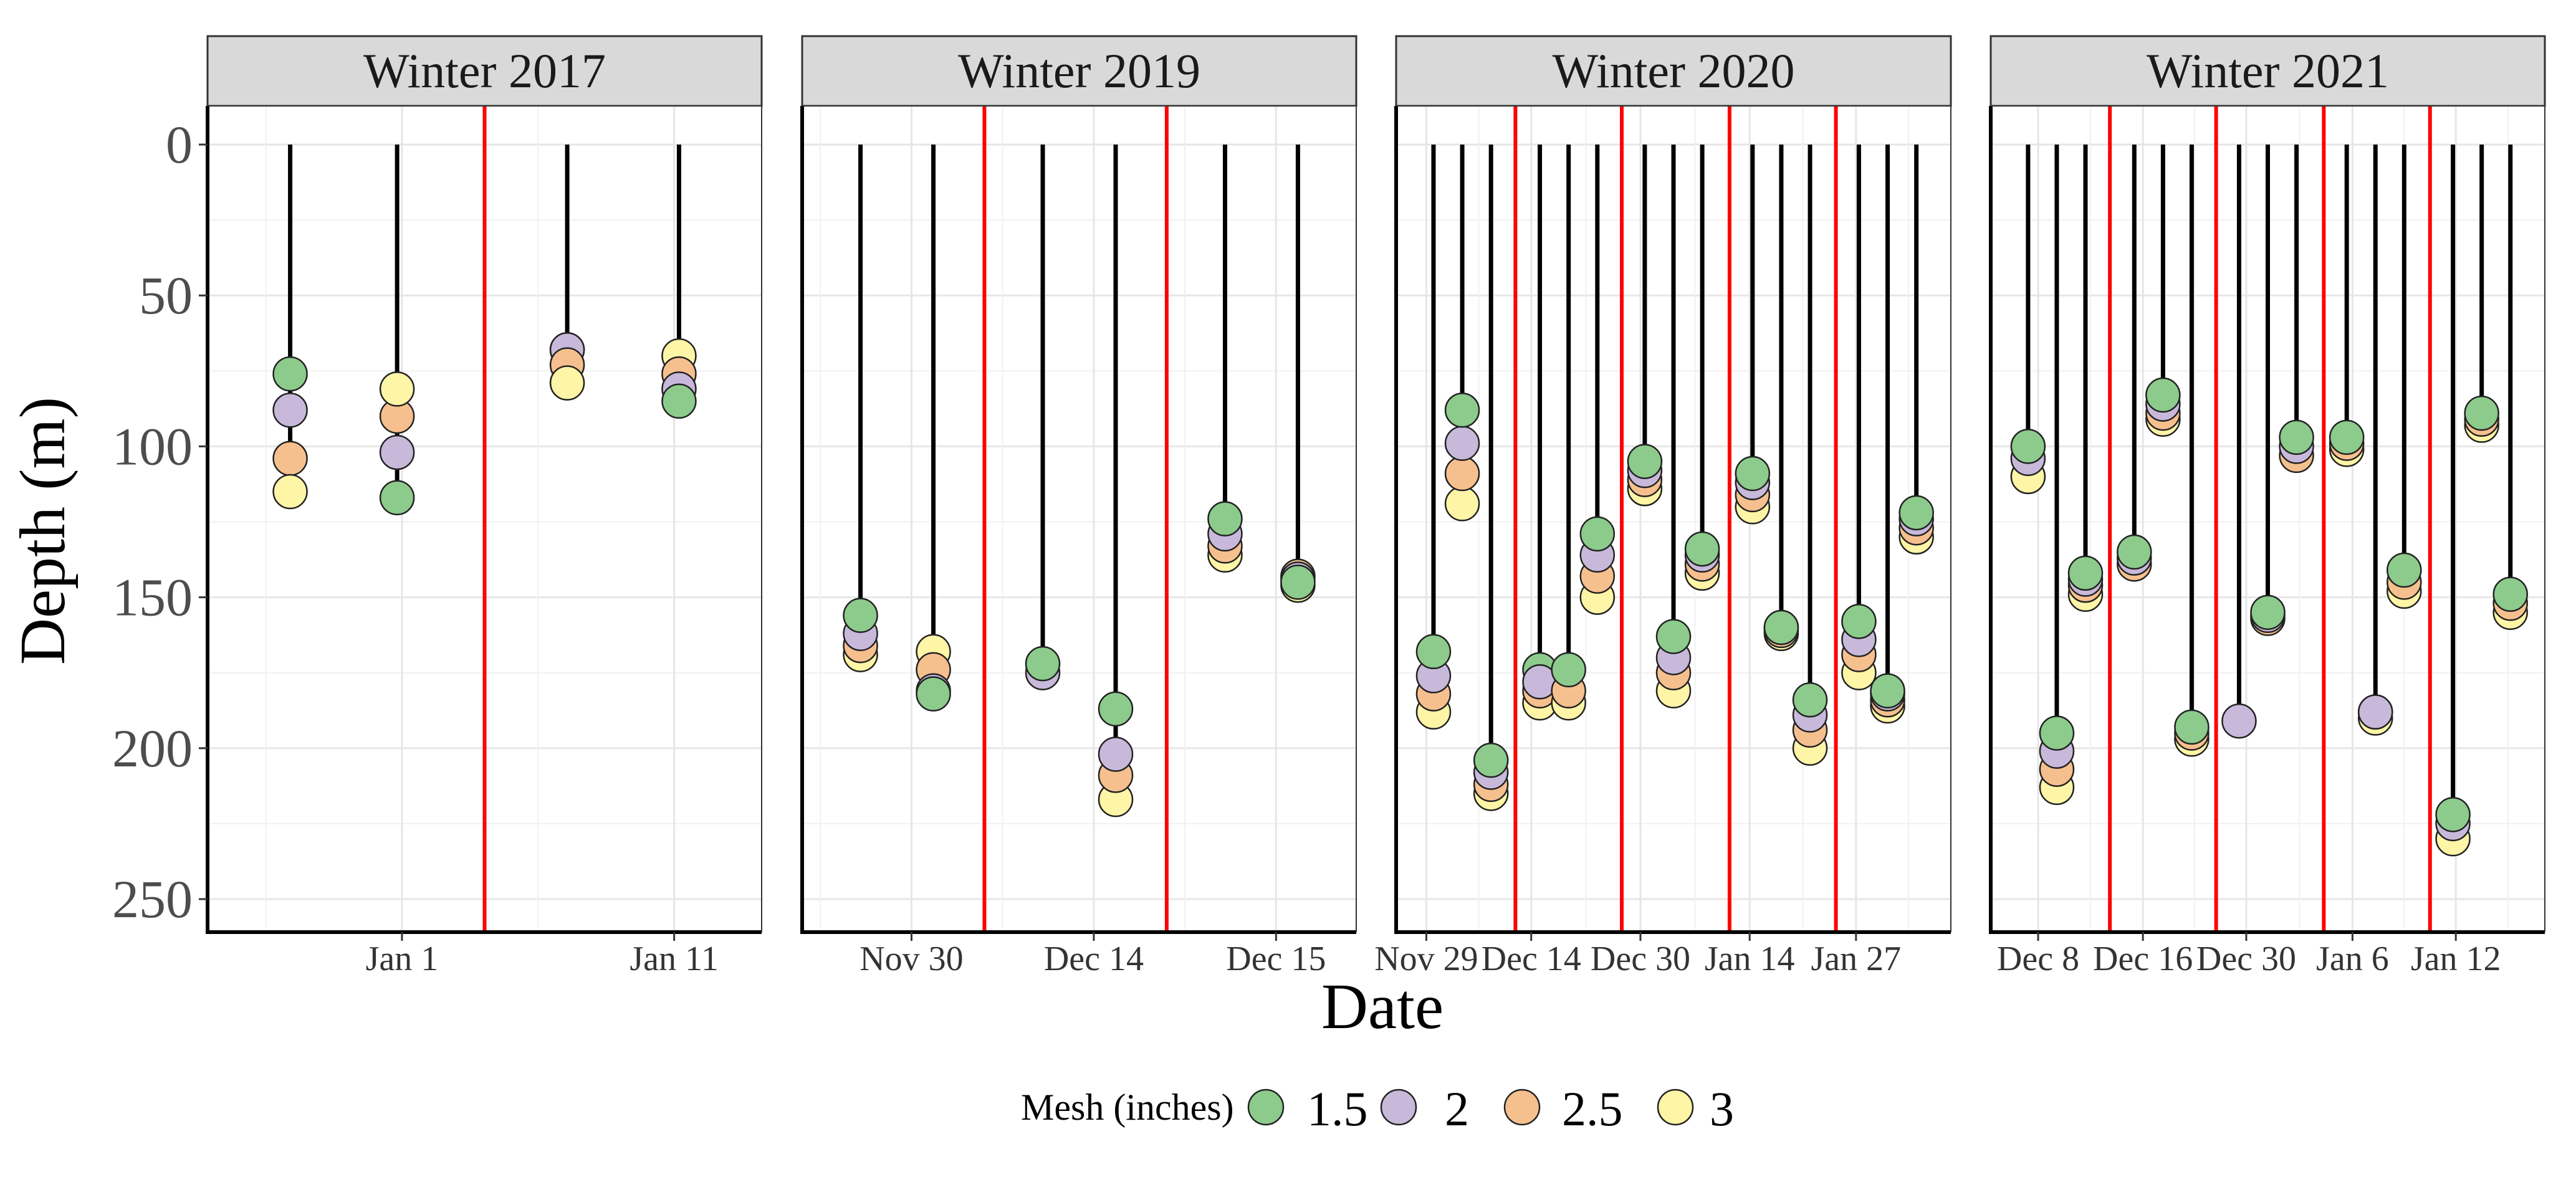 This screenshot has height=1177, width=2576. I want to click on legend-title: Mesh (inches), so click(1128, 1107).